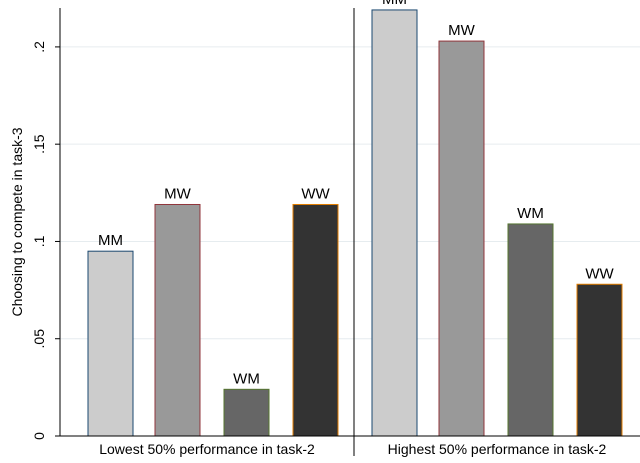 The width and height of the screenshot is (640, 463). What do you see at coordinates (39, 436) in the screenshot?
I see `y-tick-label: 0` at bounding box center [39, 436].